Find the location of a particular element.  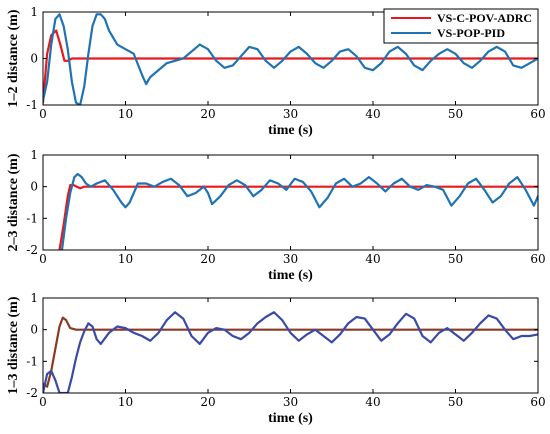

y-axis-label-2-3: 2–3 distance (m) is located at coordinates (13, 202).